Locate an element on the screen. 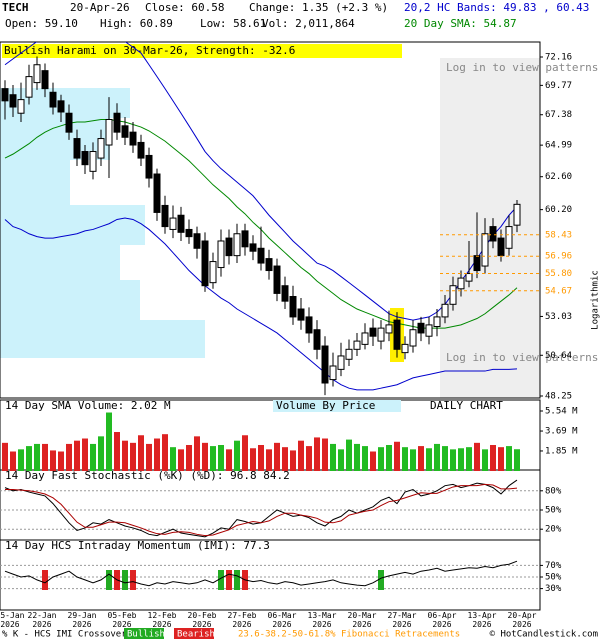 The height and width of the screenshot is (640, 600). low: Low: 58.61 is located at coordinates (233, 23).